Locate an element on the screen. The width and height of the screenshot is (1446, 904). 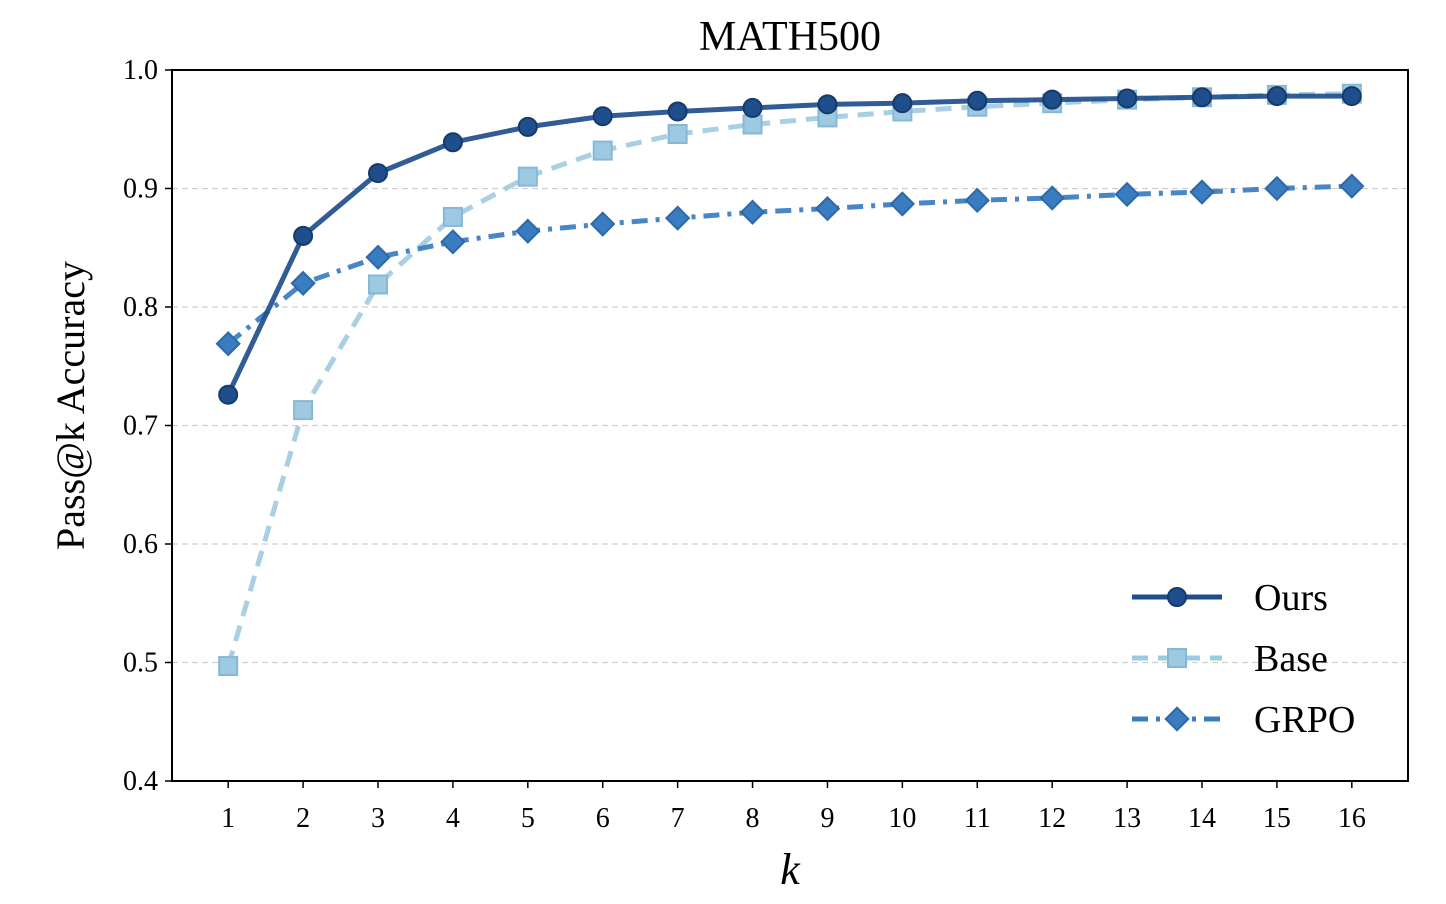
x-tick-label: 4 is located at coordinates (453, 818).